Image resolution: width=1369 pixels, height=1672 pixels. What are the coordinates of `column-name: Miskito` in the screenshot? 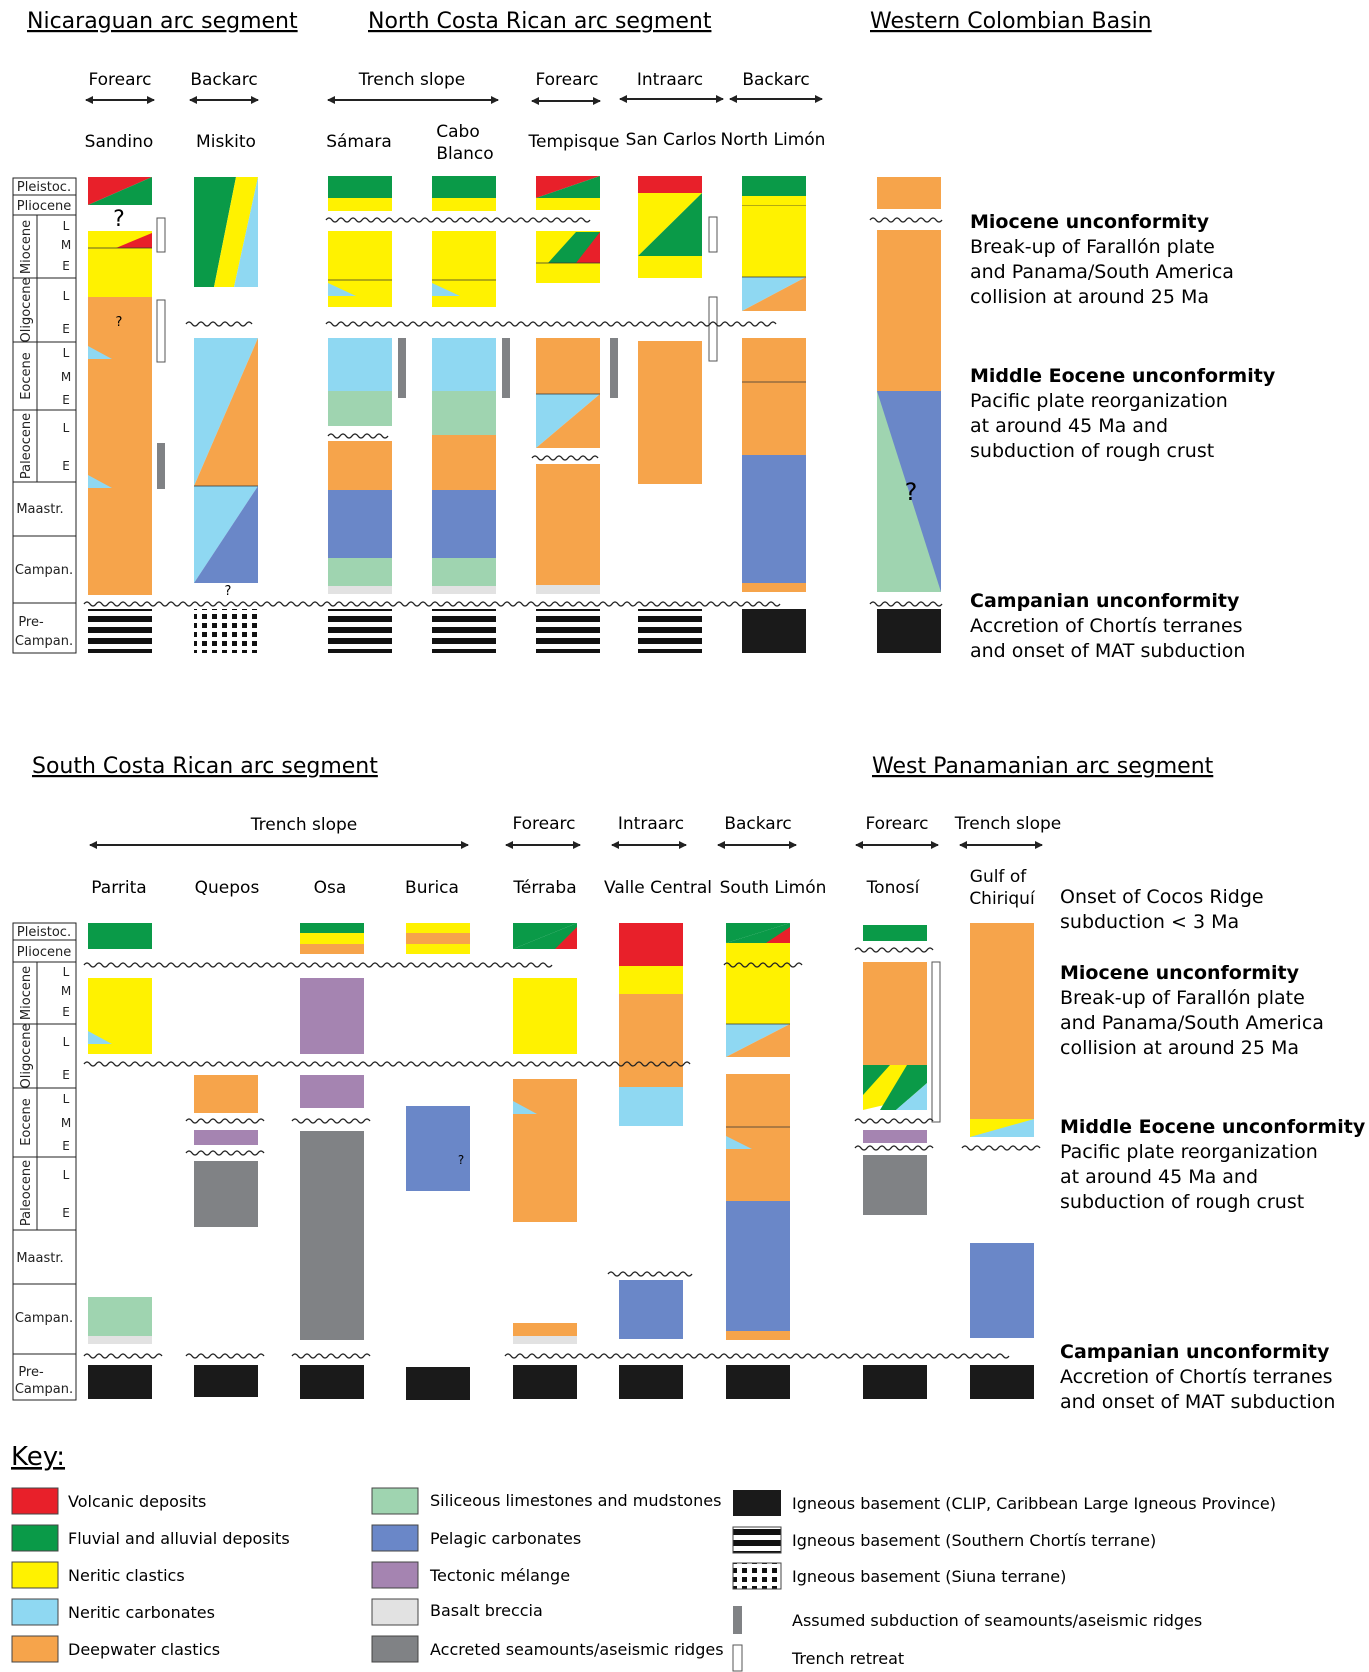 It's located at (226, 142).